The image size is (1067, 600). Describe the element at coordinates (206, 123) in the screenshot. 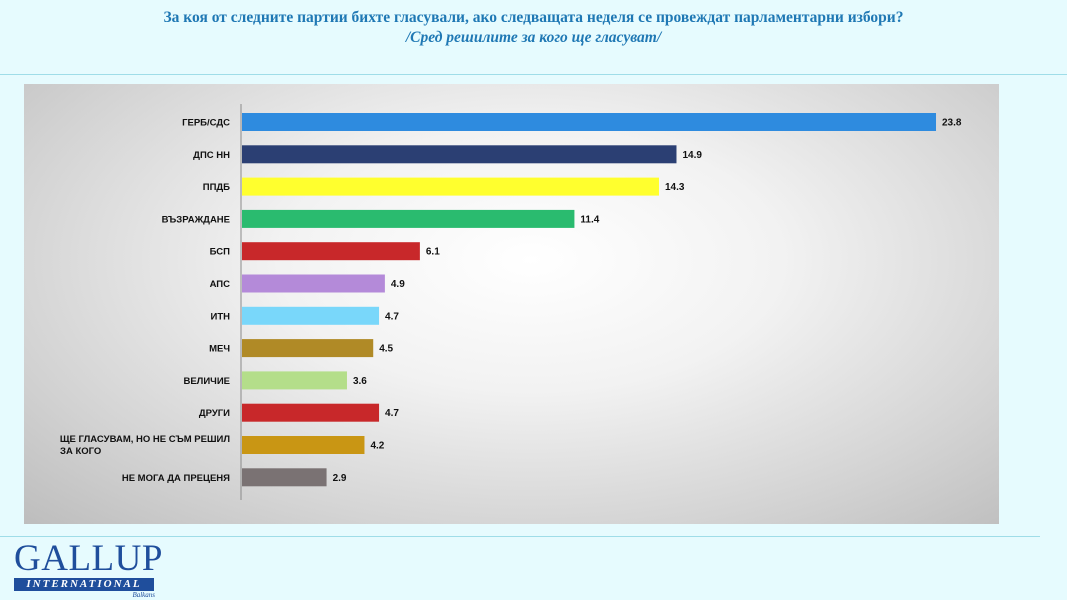

I see `category-label: ГЕРБ/СДС` at that location.